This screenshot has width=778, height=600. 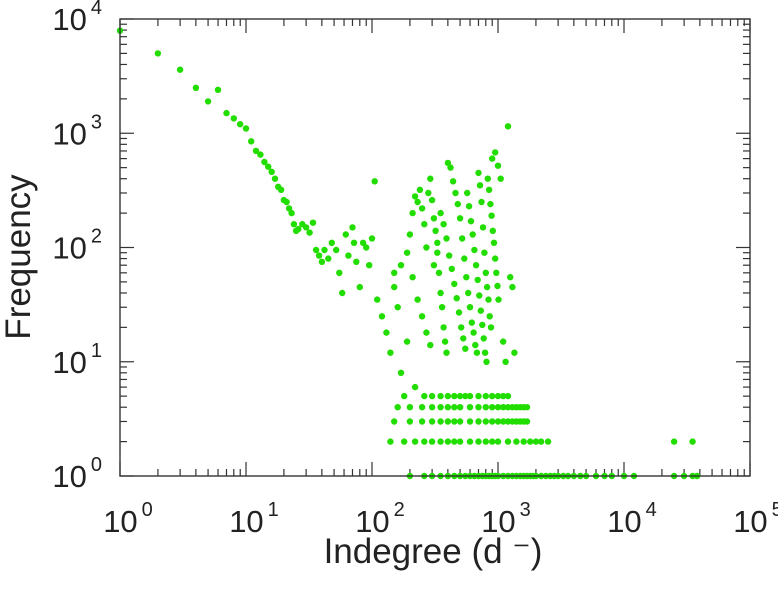 What do you see at coordinates (77, 474) in the screenshot?
I see `y-tick-label: 10 0` at bounding box center [77, 474].